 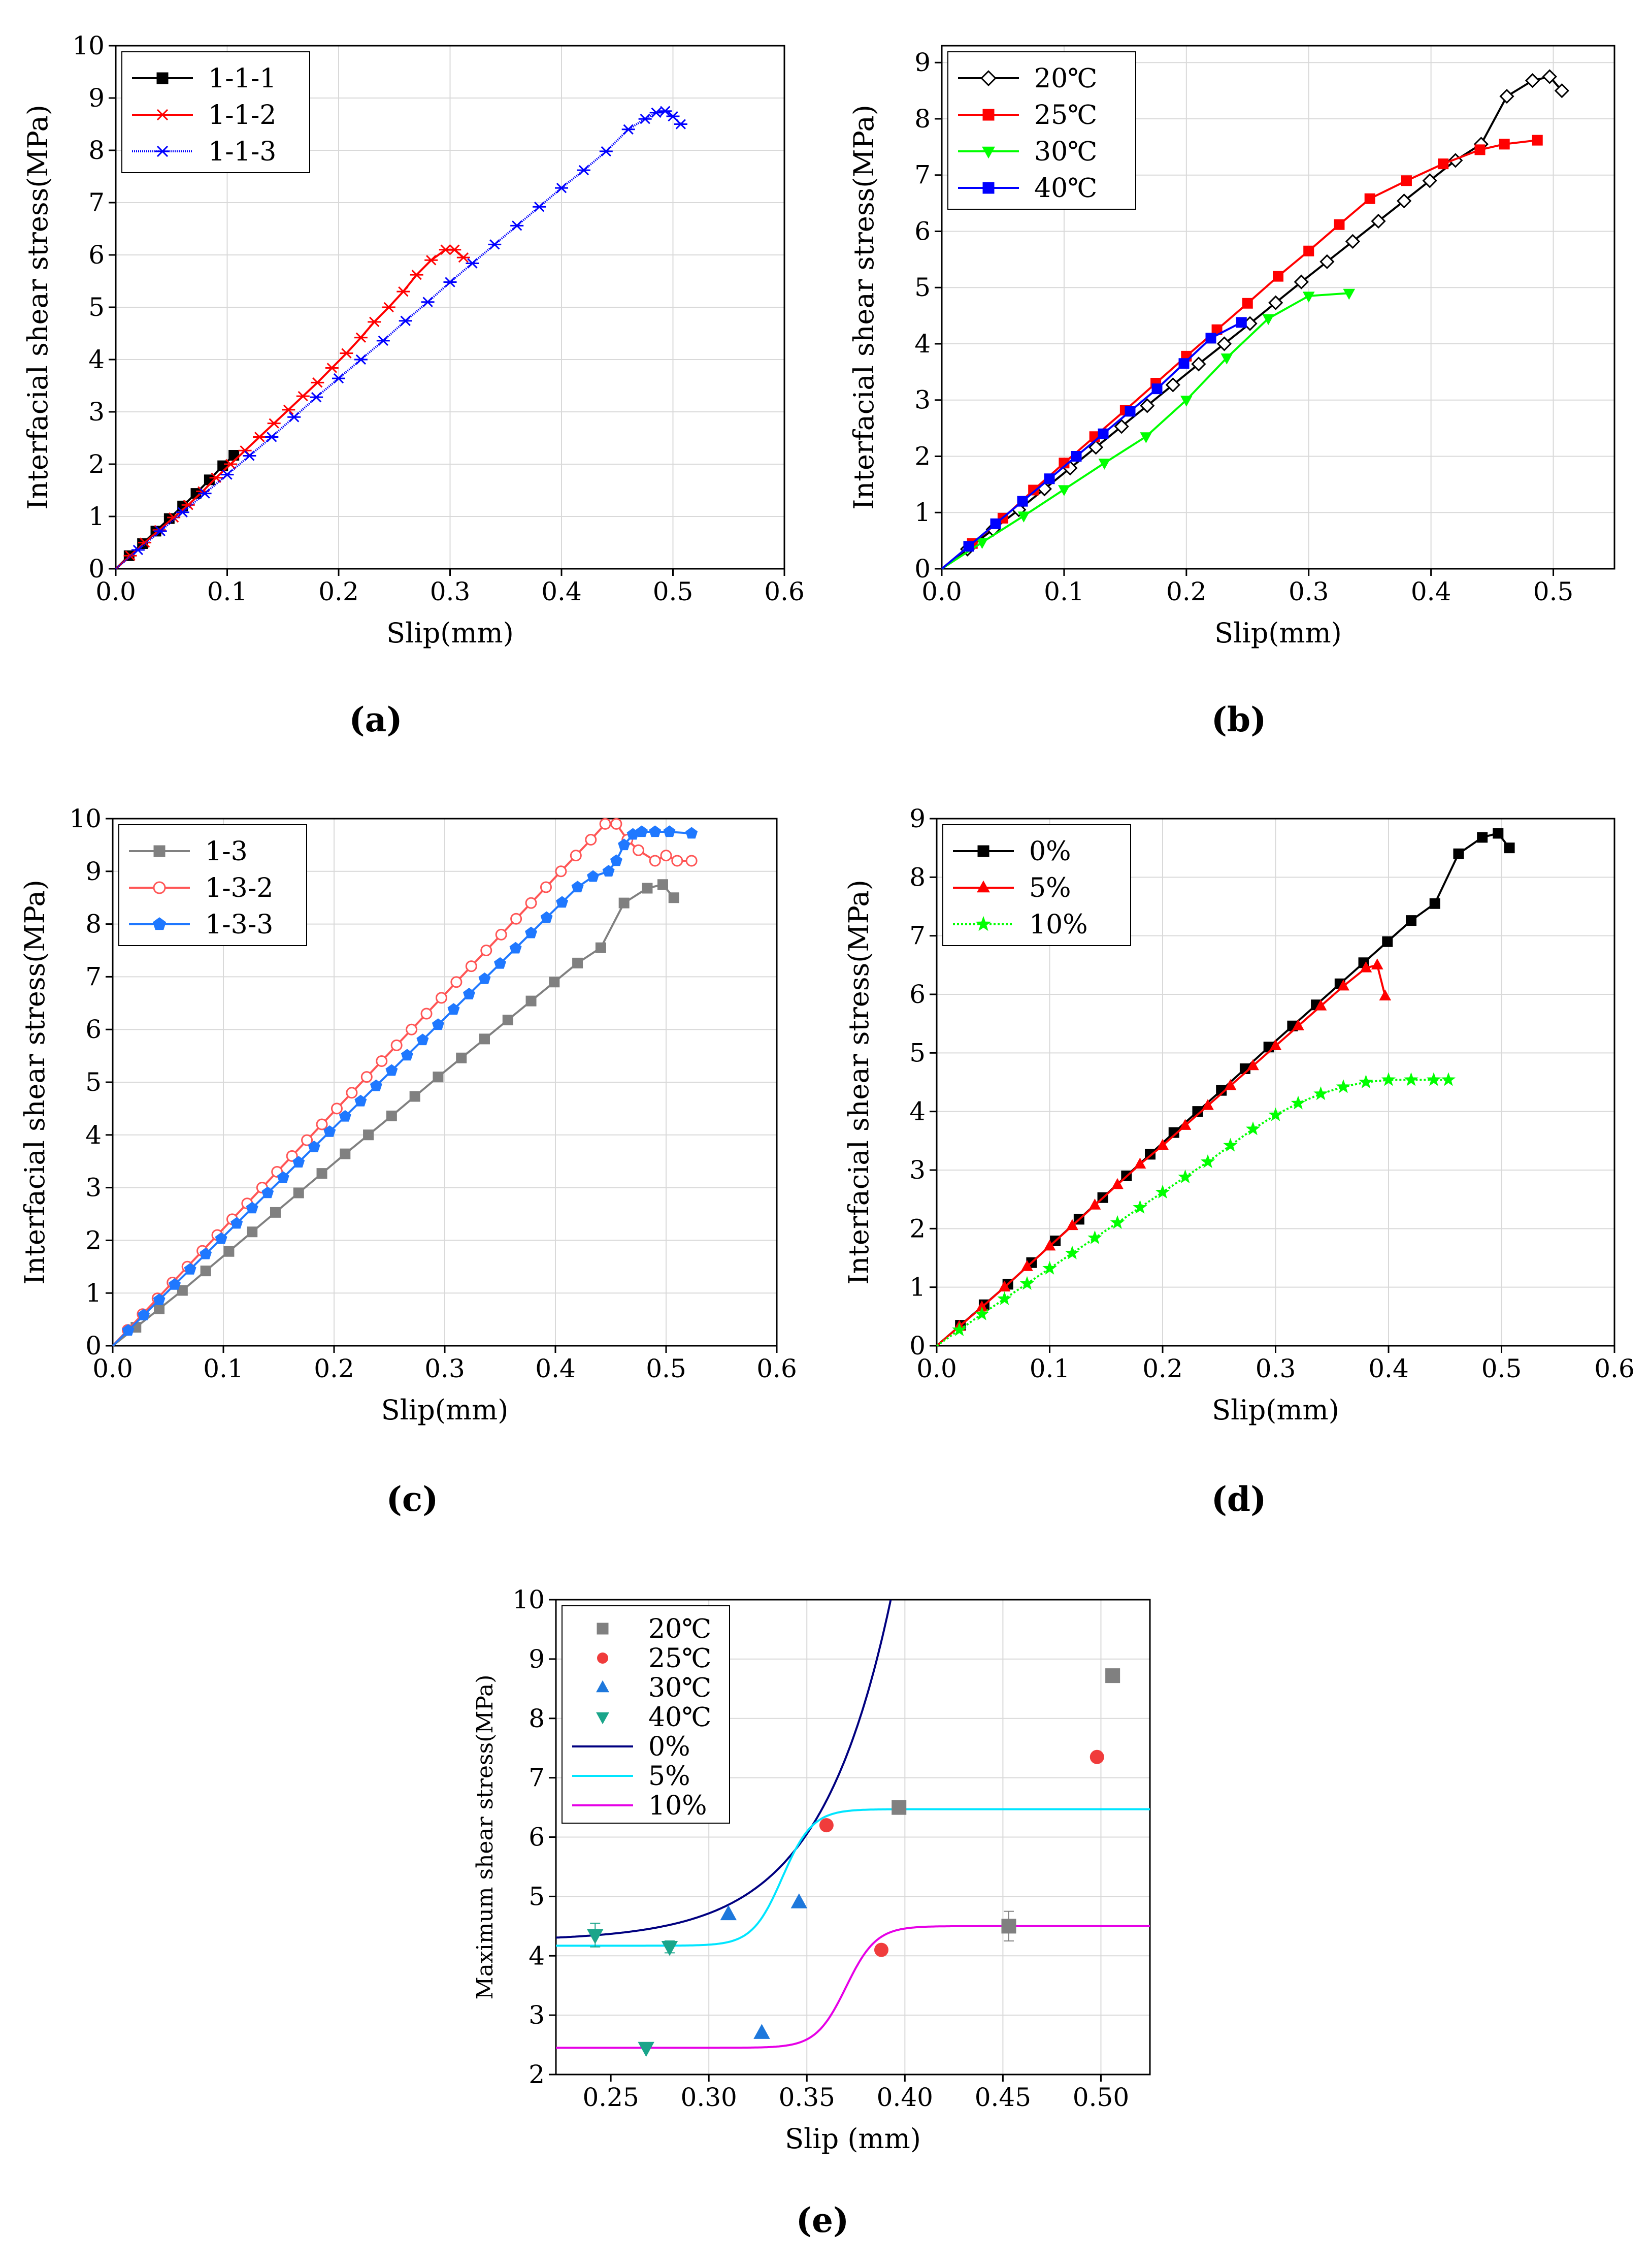 What do you see at coordinates (96, 569) in the screenshot?
I see `y-tick-label: 0` at bounding box center [96, 569].